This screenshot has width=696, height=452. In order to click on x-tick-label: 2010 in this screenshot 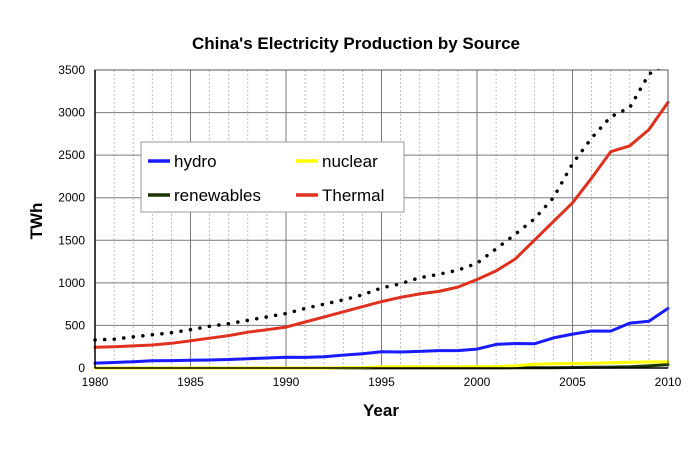, I will do `click(668, 382)`.